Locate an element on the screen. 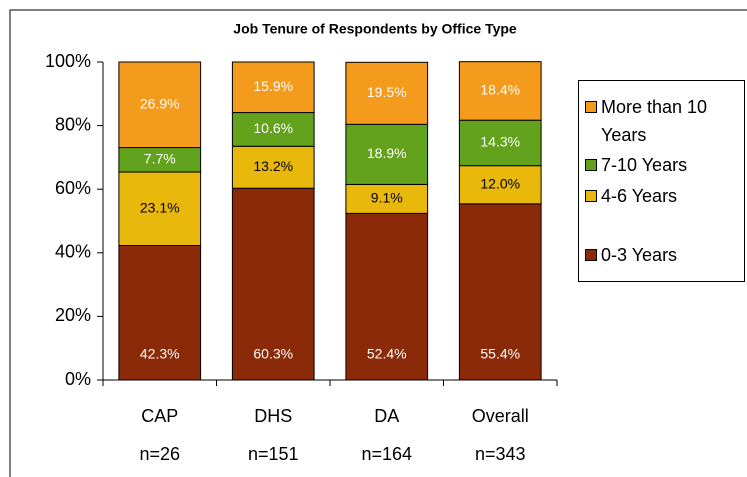 This screenshot has width=747, height=477. y-tick-label: 100% is located at coordinates (68, 61).